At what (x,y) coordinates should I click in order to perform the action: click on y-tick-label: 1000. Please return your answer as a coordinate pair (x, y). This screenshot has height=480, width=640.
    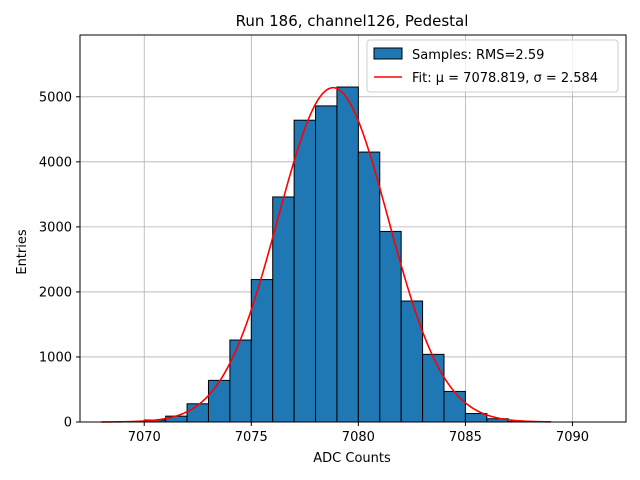
    Looking at the image, I should click on (55, 357).